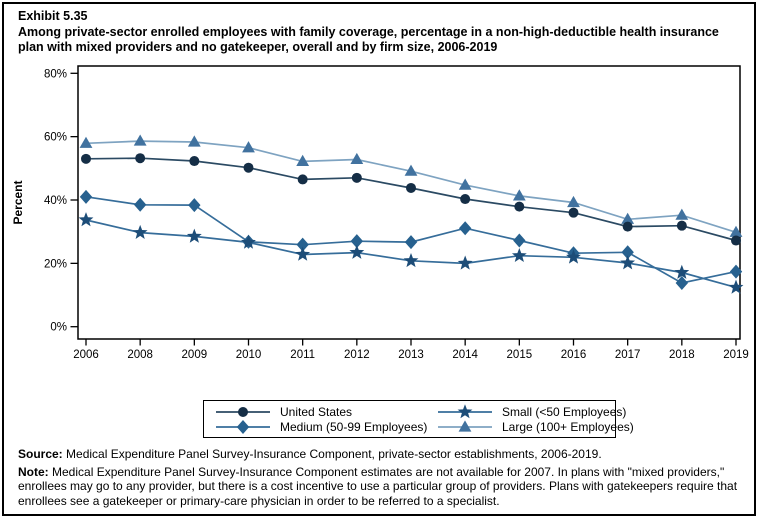 The height and width of the screenshot is (518, 758). What do you see at coordinates (736, 355) in the screenshot?
I see `x-tick-label: 2019` at bounding box center [736, 355].